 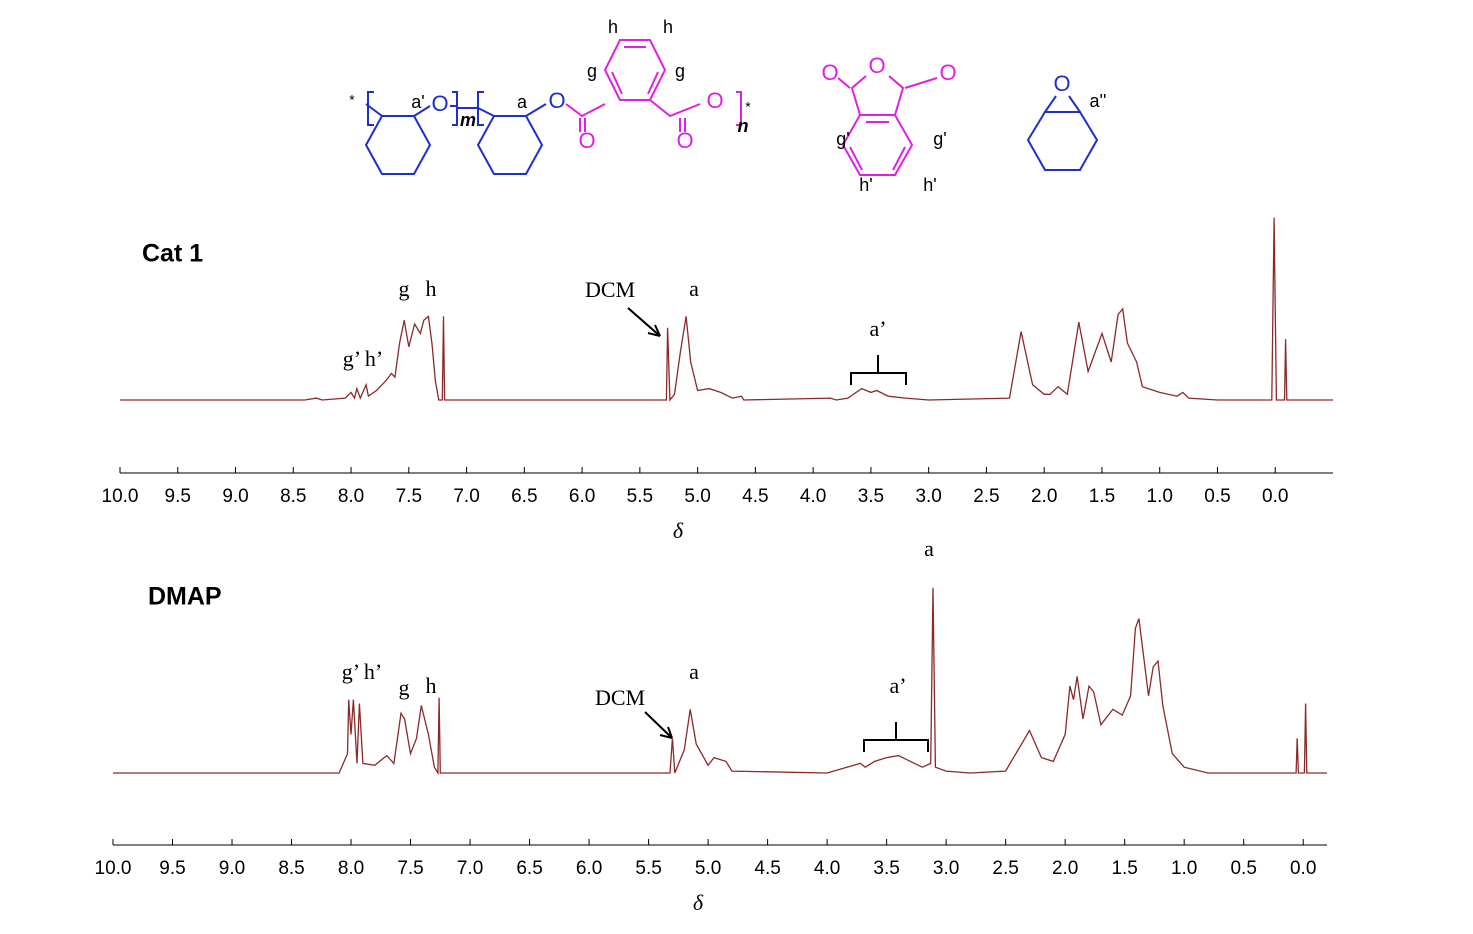 I want to click on bracket, so click(x=778, y=529).